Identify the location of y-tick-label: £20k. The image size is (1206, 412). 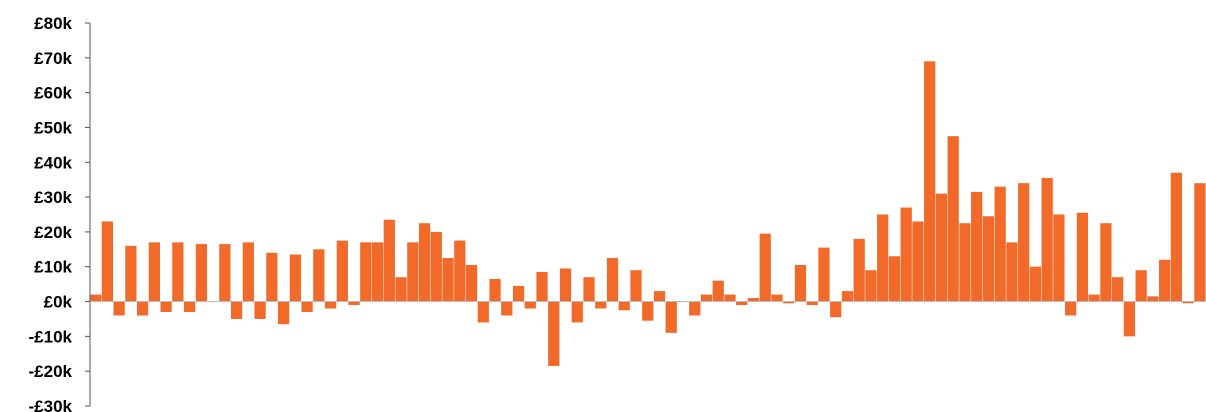
(53, 232).